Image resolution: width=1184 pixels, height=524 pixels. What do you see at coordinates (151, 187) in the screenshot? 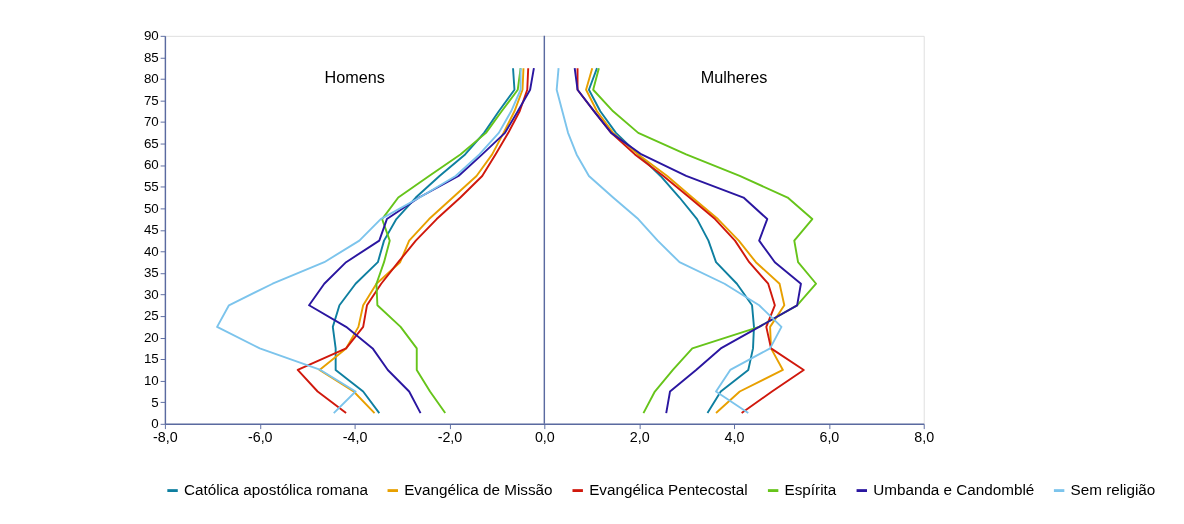
I see `y-tick-label: 55` at bounding box center [151, 187].